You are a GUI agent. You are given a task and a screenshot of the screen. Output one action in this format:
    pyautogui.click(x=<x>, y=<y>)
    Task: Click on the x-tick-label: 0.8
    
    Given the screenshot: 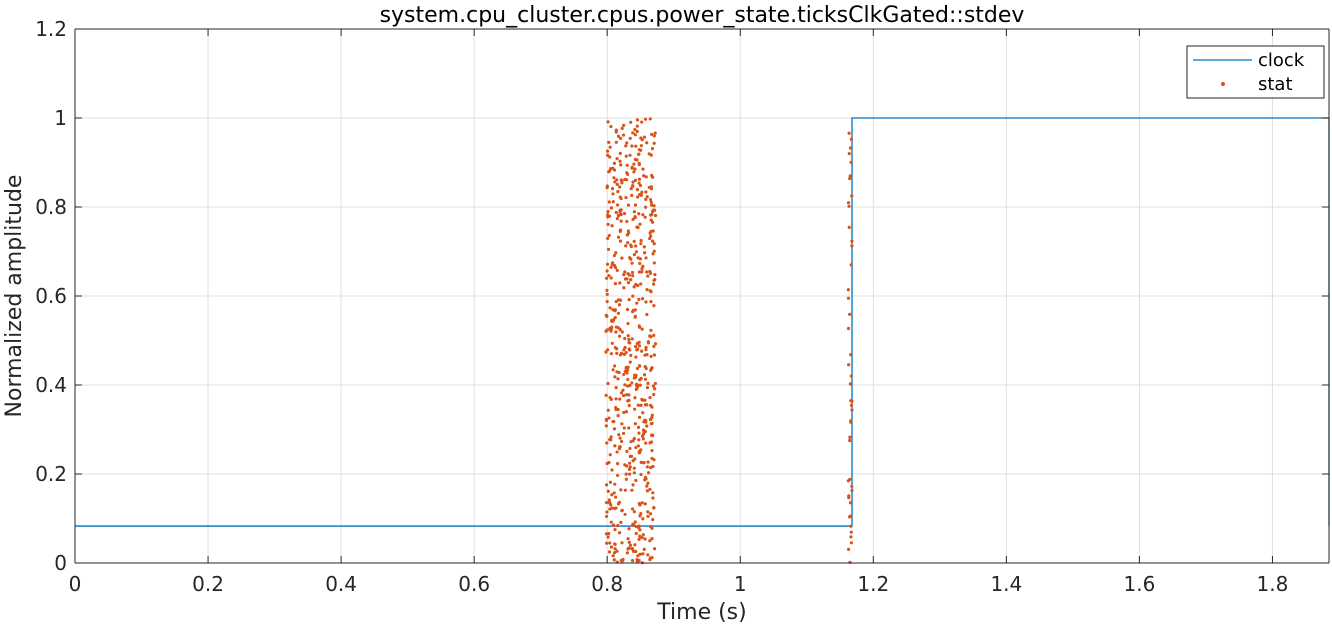 What is the action you would take?
    pyautogui.click(x=607, y=584)
    